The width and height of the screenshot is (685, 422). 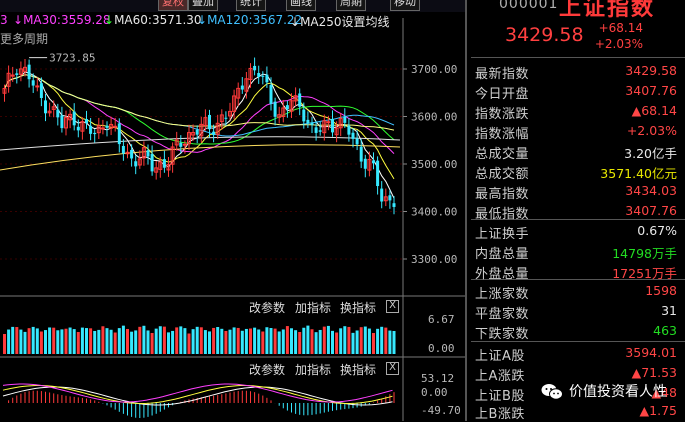 I want to click on toolbar-button-rights: 复权, so click(x=173, y=5).